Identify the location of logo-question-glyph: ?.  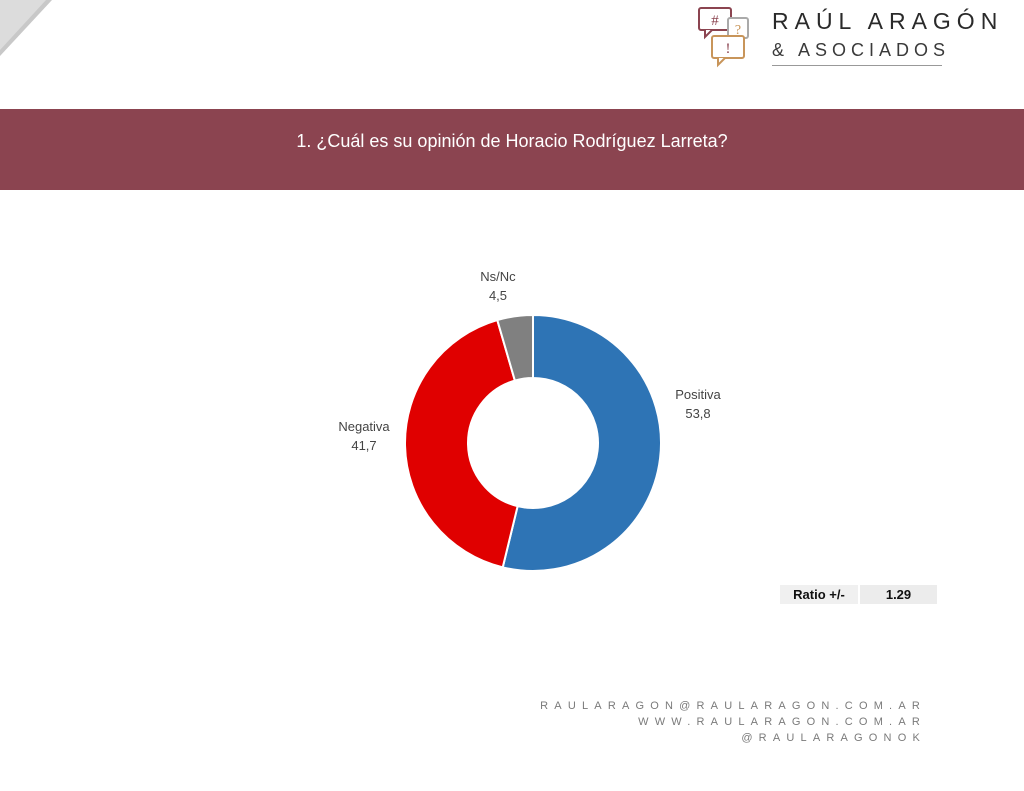
(738, 30).